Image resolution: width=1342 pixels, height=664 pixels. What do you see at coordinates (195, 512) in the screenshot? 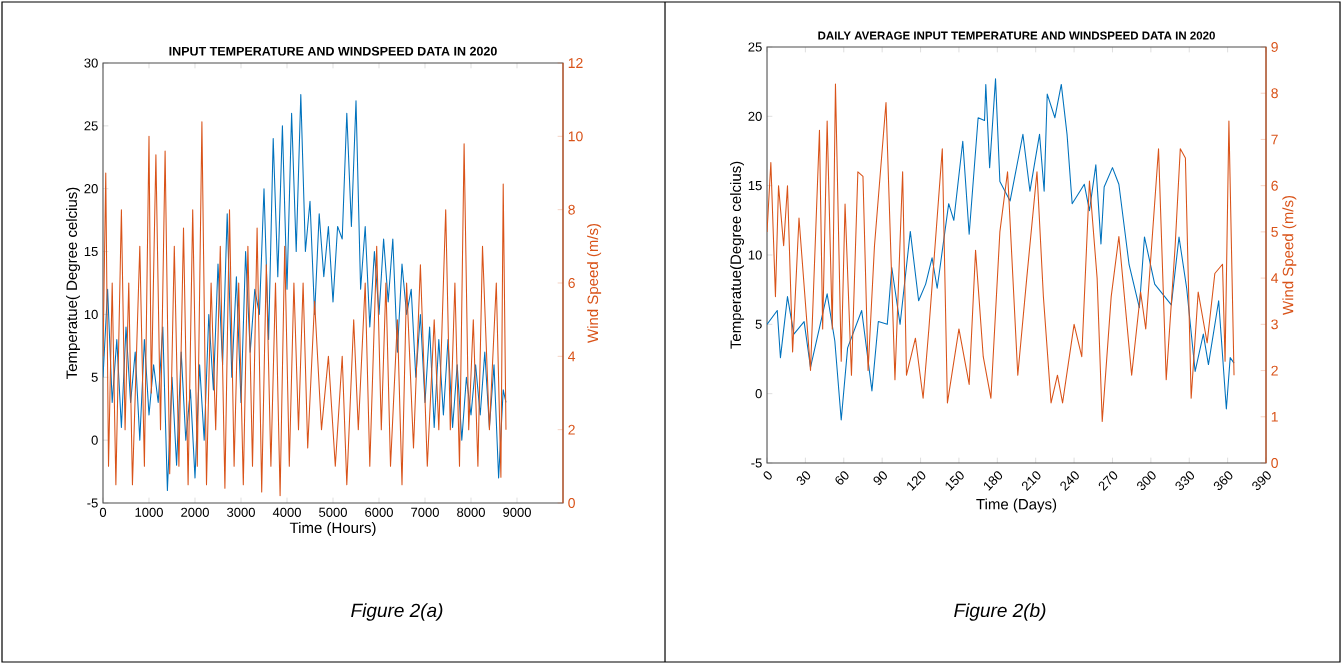
I see `x-tick-label: 2000` at bounding box center [195, 512].